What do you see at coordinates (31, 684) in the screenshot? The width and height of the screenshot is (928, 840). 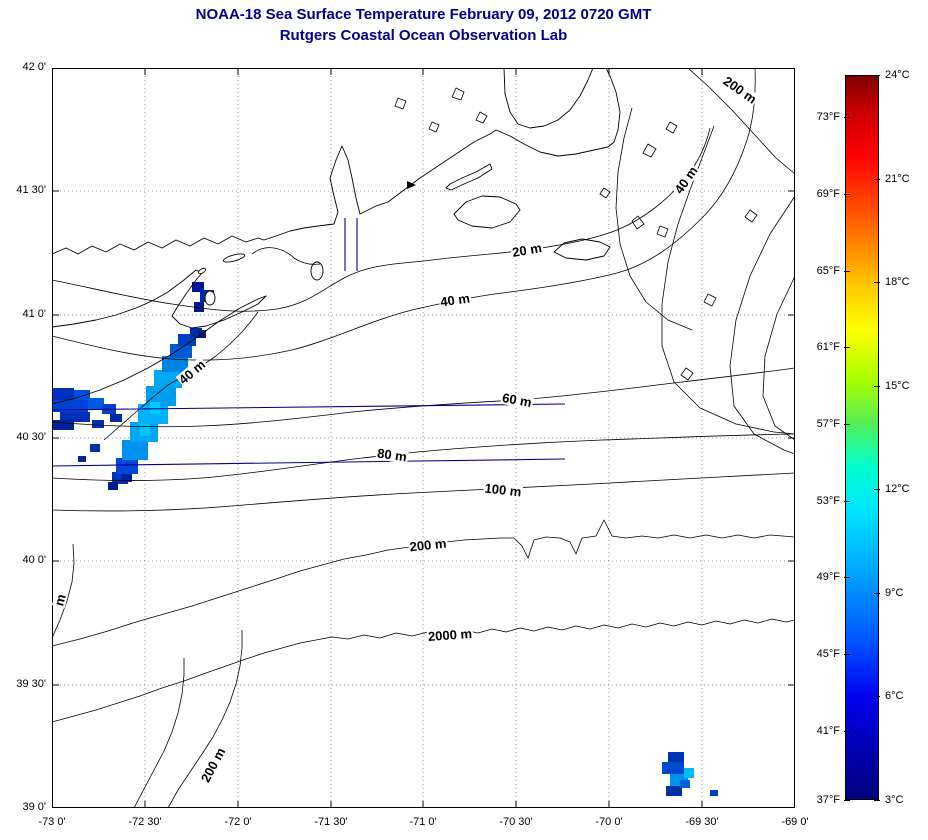 I see `y-tick-label: 39 30'` at bounding box center [31, 684].